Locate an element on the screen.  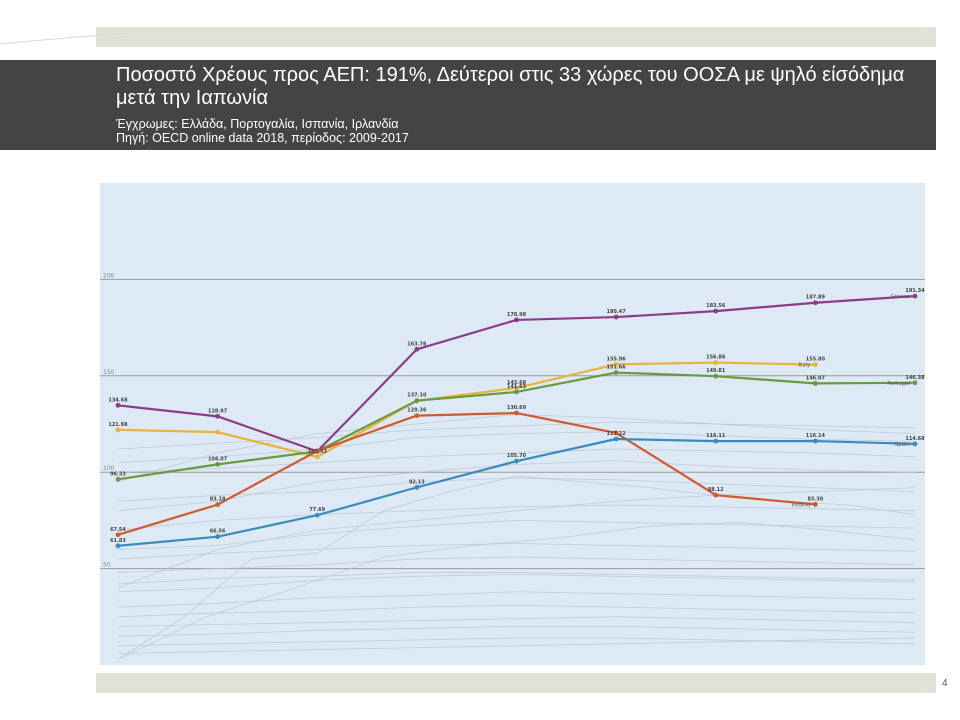
data-label-spain: 105.70 is located at coordinates (517, 456).